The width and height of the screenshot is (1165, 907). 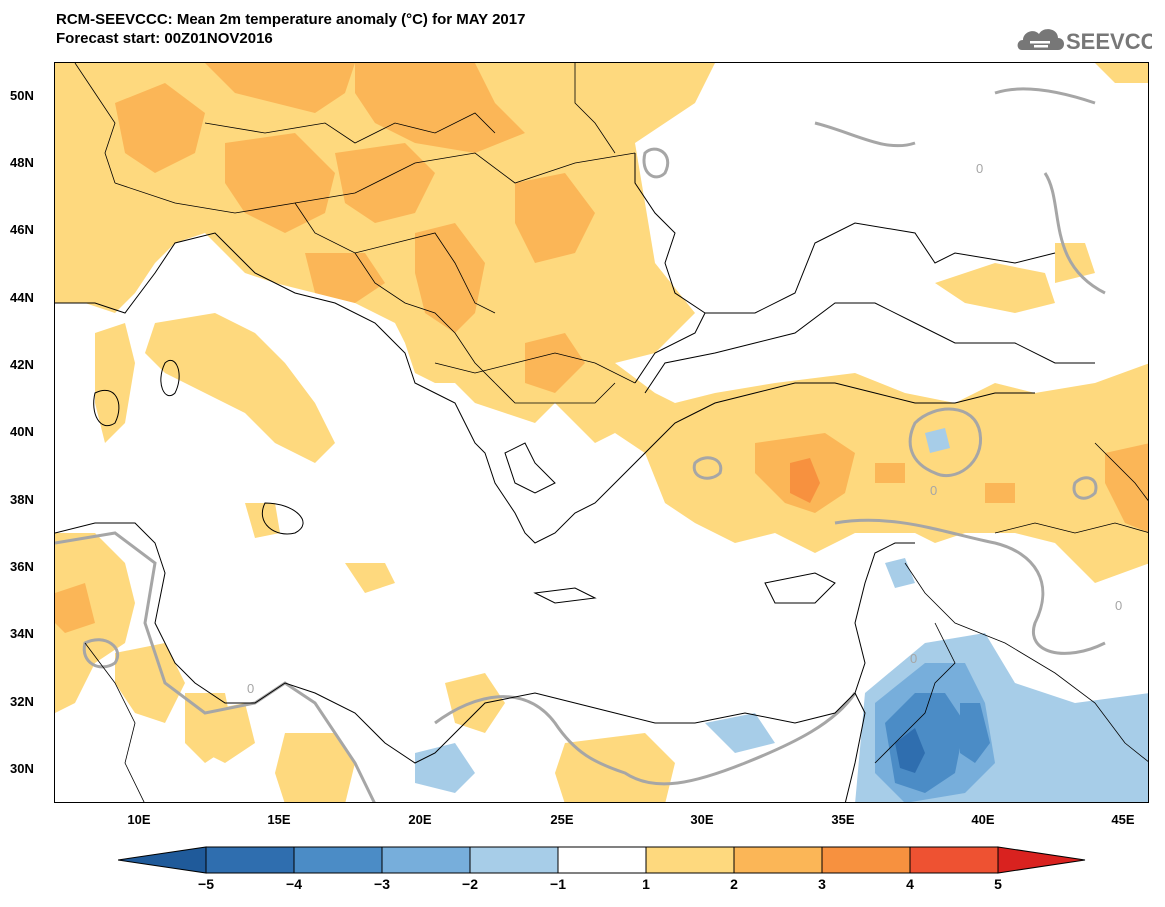 I want to click on lat-label: 32N, so click(x=22, y=701).